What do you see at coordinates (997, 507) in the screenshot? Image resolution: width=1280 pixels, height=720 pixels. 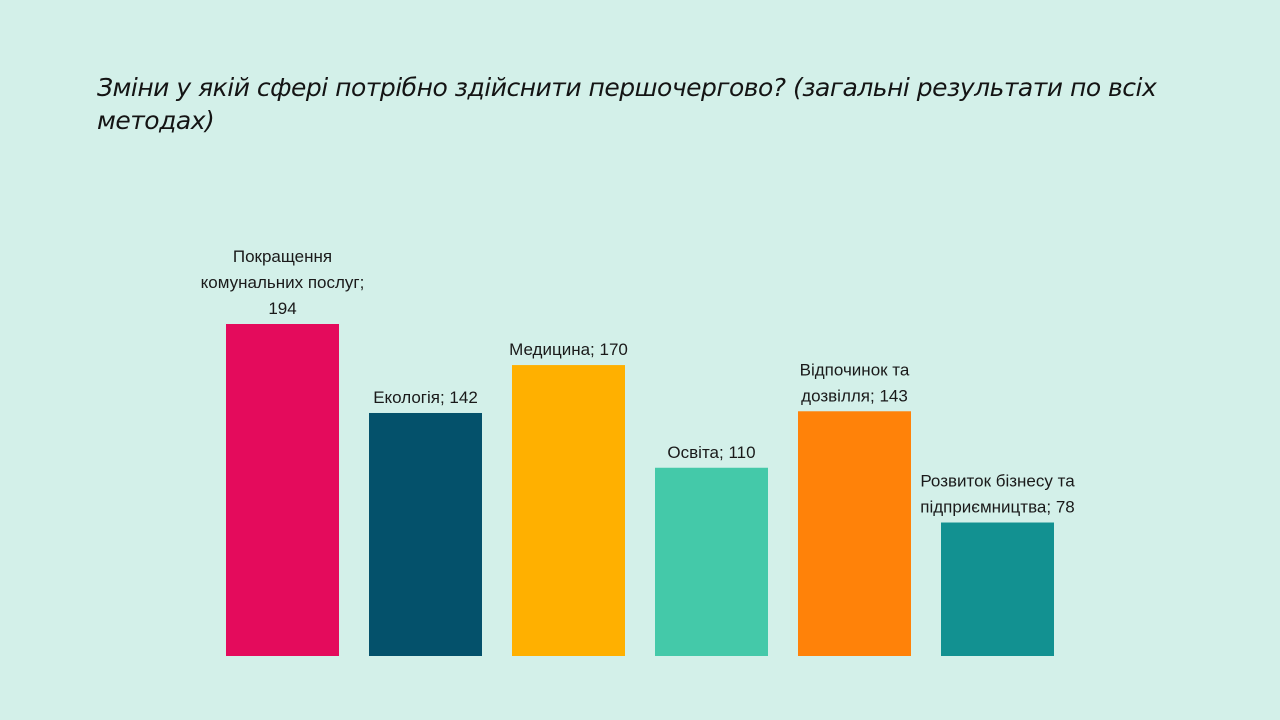 I see `data-label-line: підприємництва; 78` at bounding box center [997, 507].